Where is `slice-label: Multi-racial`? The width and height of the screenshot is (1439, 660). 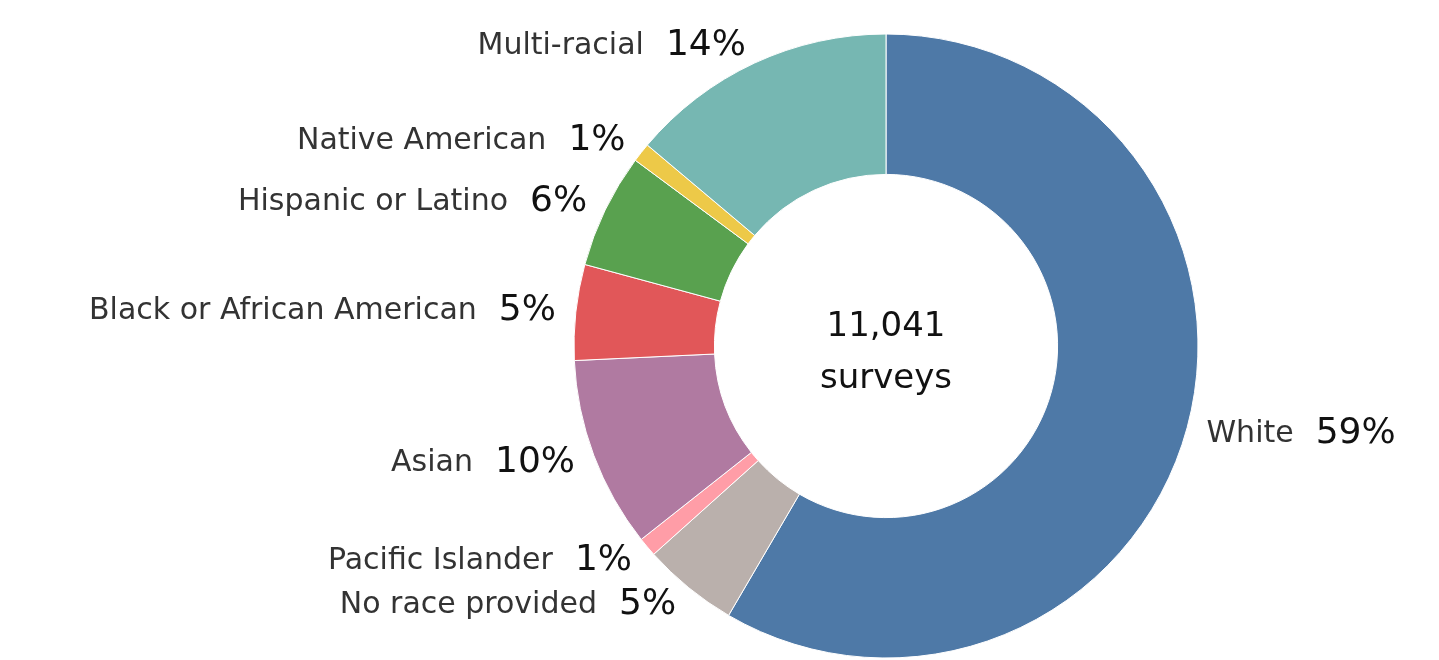 slice-label: Multi-racial is located at coordinates (560, 43).